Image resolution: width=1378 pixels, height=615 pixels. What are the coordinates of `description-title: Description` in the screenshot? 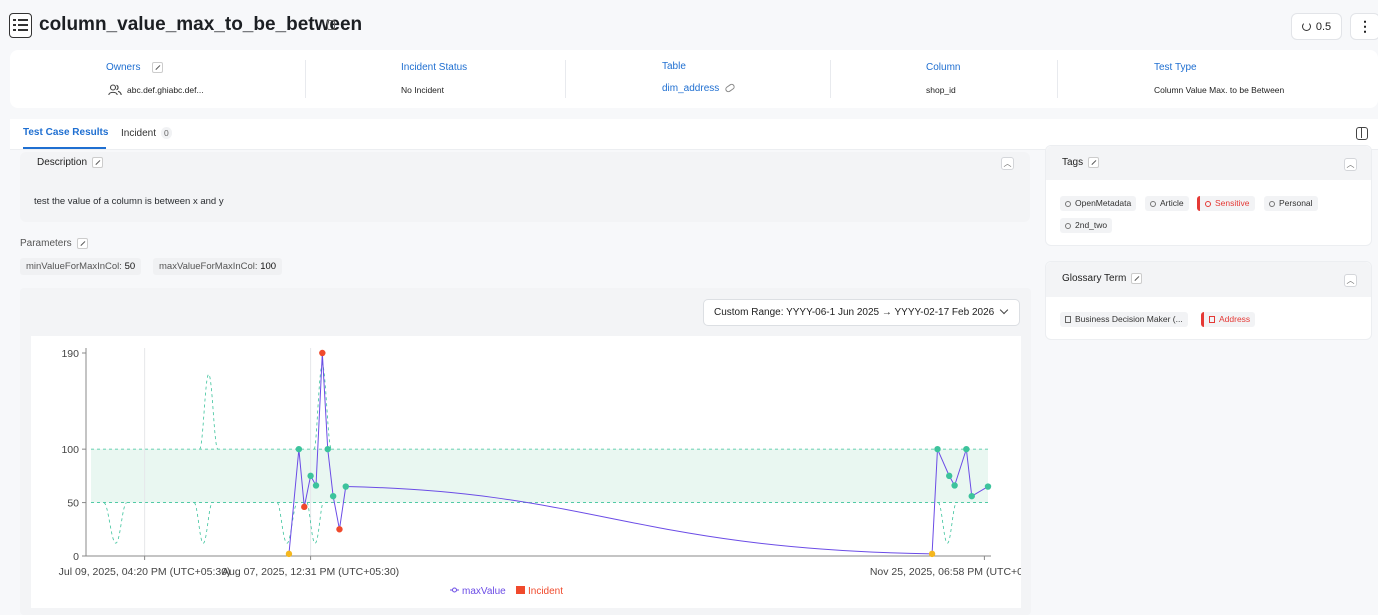 It's located at (70, 162).